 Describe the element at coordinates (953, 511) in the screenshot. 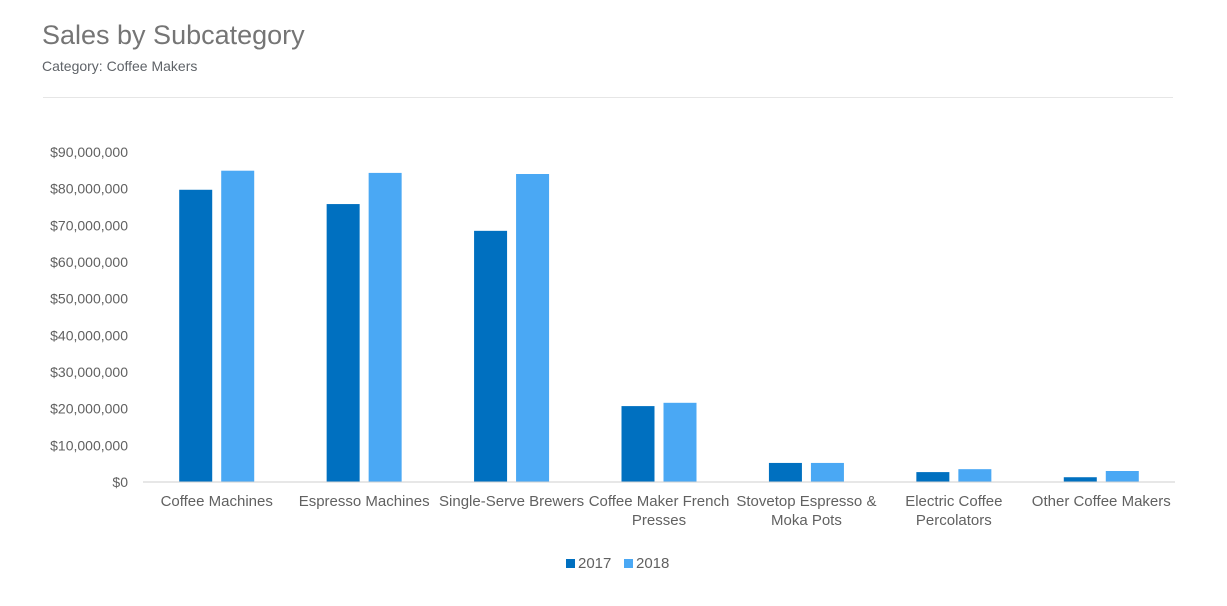

I see `x-category-label: Electric Coffee Percolators` at that location.